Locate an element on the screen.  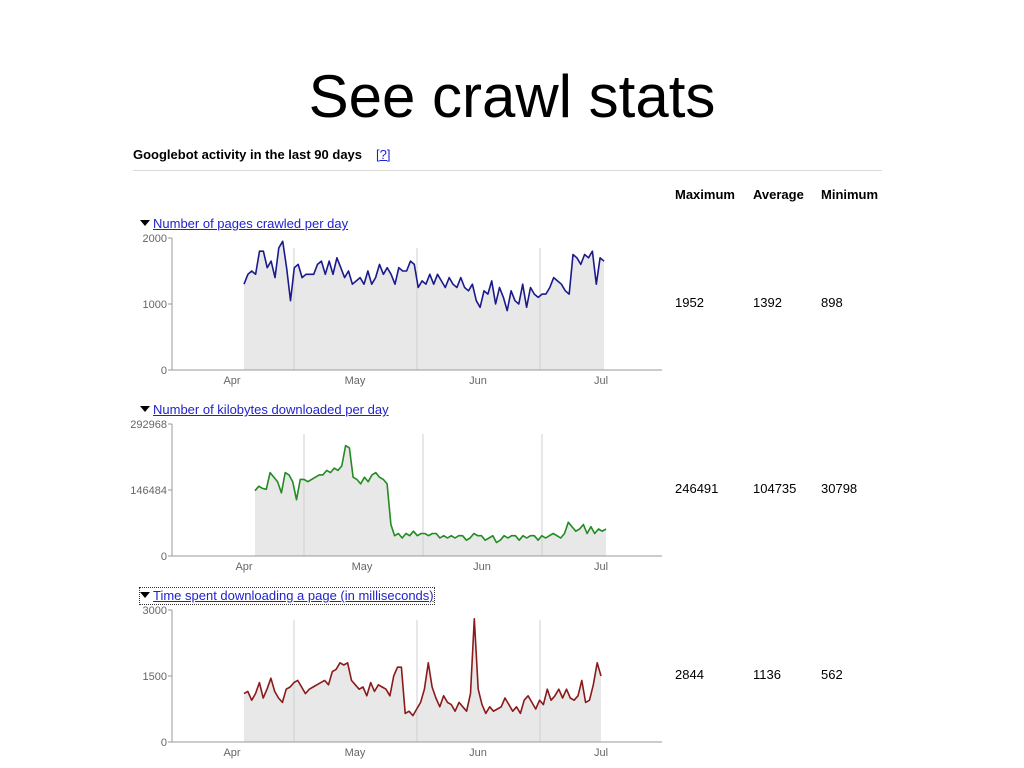
chart-toggle-pages-crawled: Number of pages crawled per day is located at coordinates (244, 224).